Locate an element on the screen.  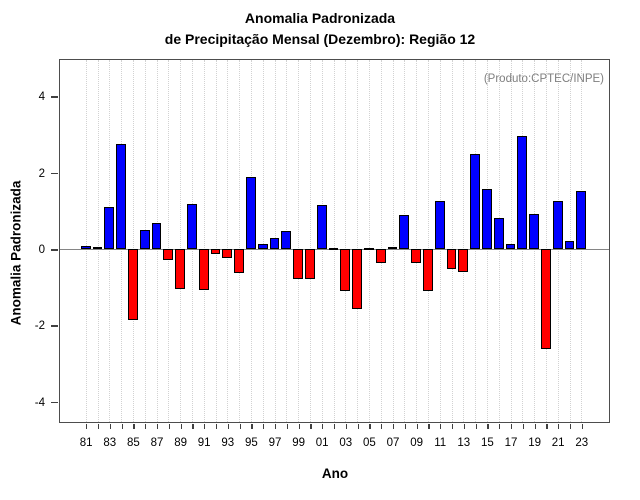
x-tick-label: 21 is located at coordinates (558, 443).